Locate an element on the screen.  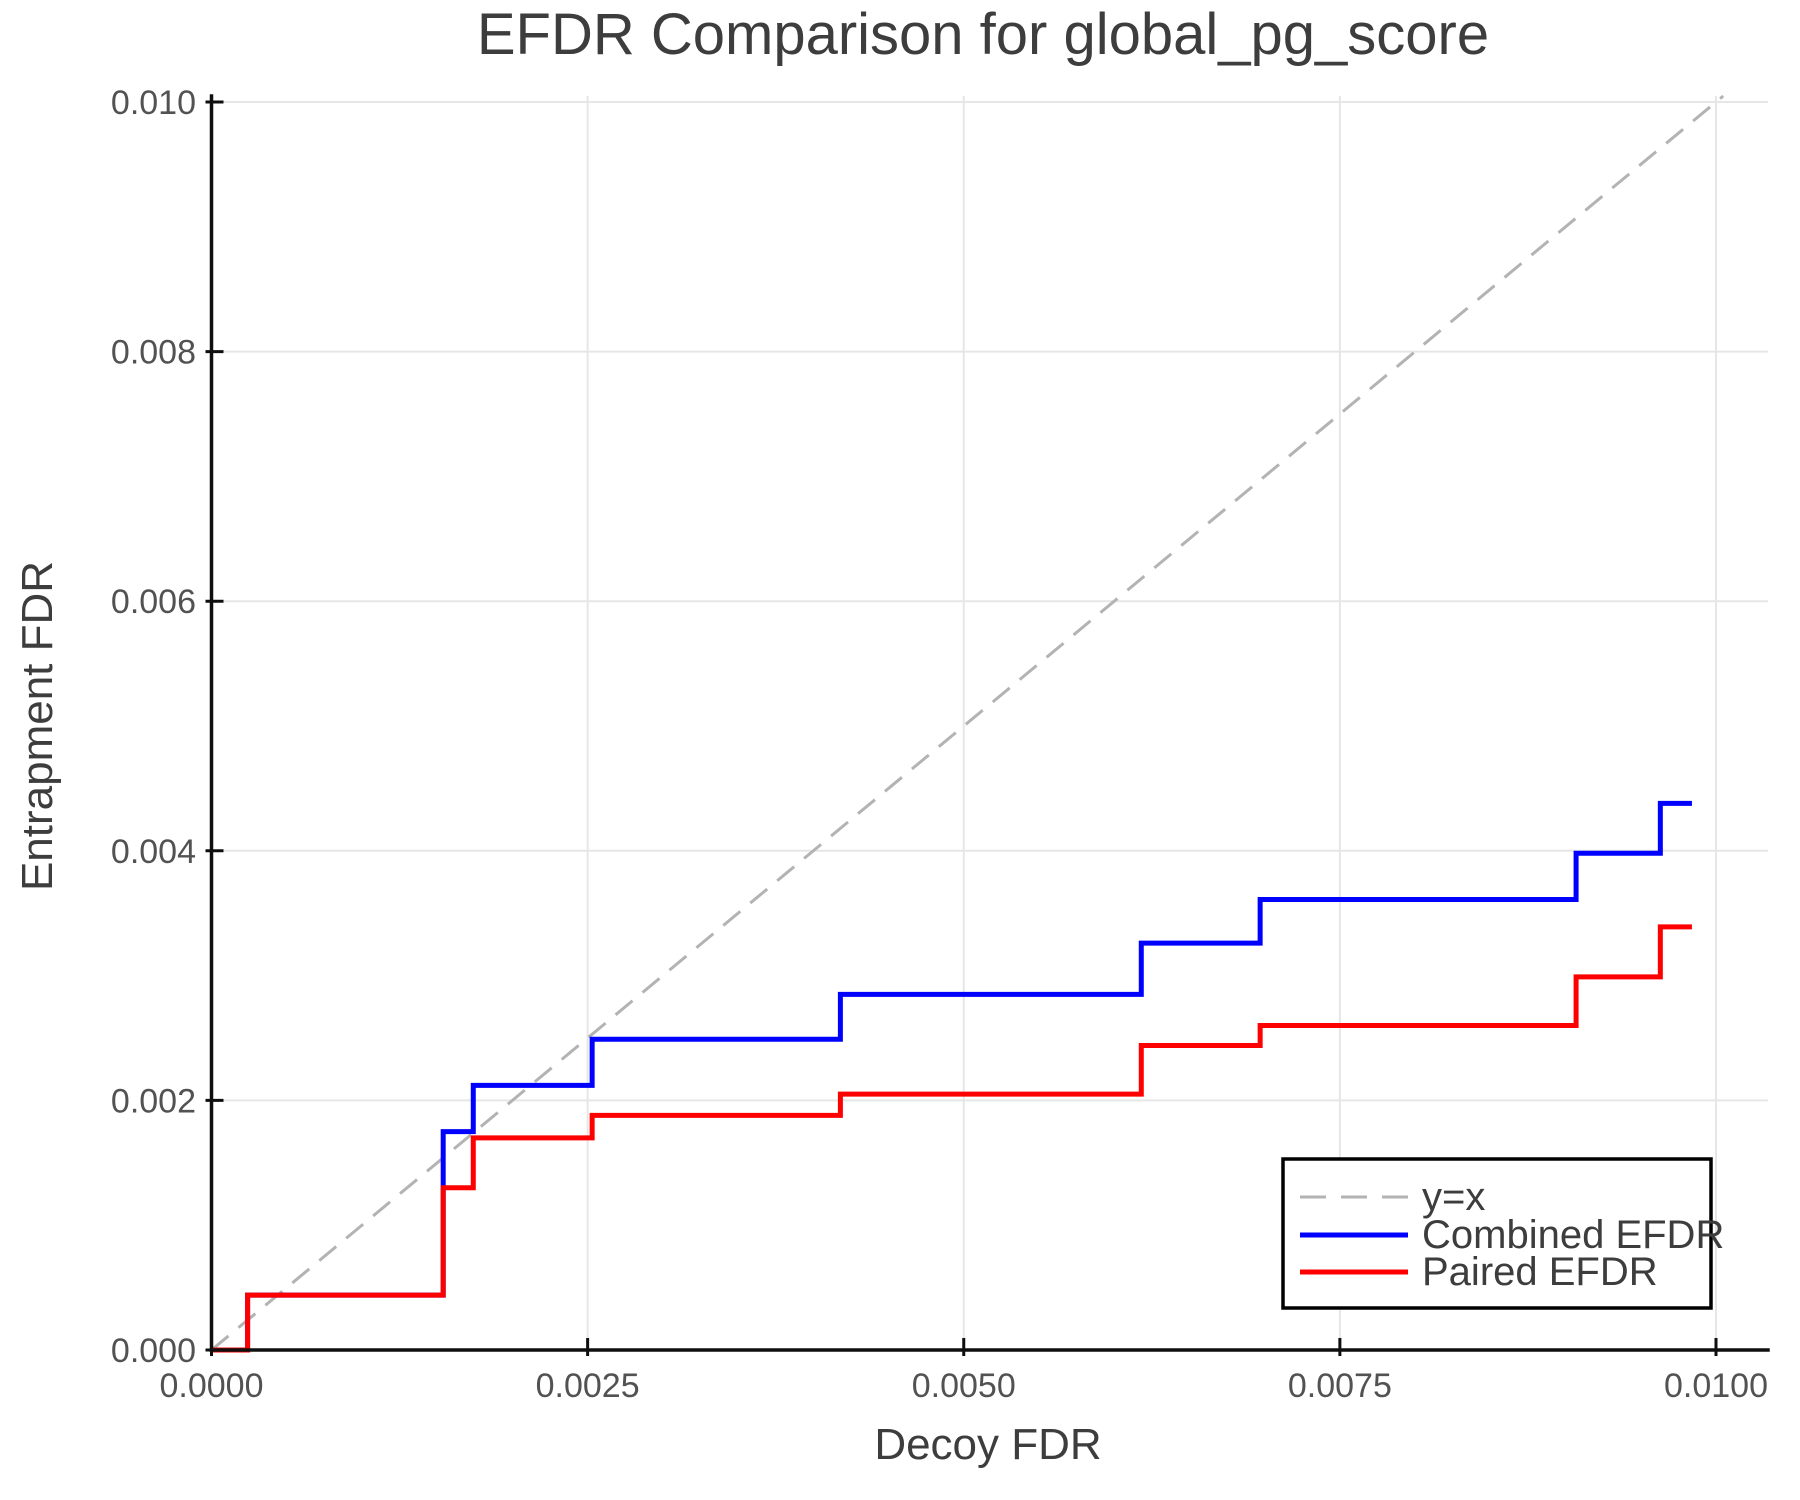
y-tick-label: 0.000 is located at coordinates (153, 1351).